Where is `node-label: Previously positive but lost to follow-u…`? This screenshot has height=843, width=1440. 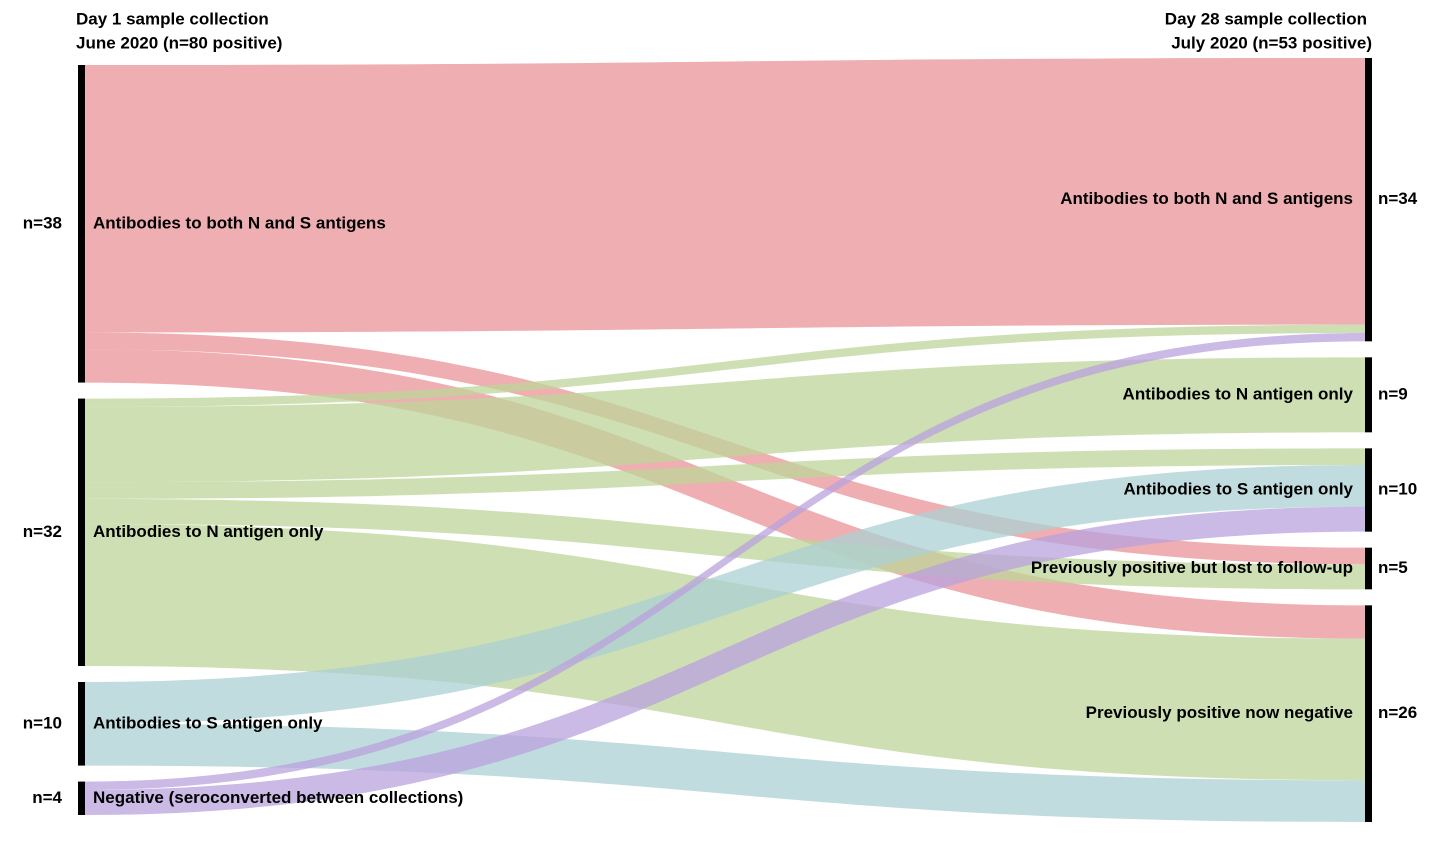 node-label: Previously positive but lost to follow-u… is located at coordinates (1192, 567).